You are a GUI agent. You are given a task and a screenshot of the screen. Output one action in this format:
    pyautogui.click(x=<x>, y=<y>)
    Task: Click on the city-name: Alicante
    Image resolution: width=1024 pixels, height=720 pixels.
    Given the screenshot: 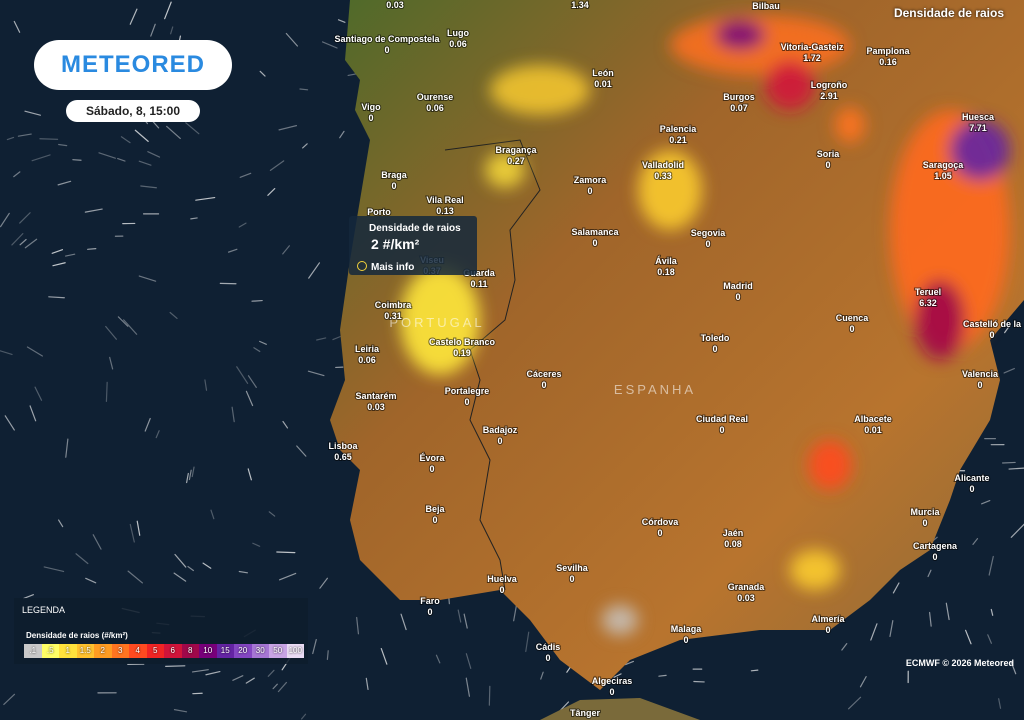 What is the action you would take?
    pyautogui.click(x=971, y=478)
    